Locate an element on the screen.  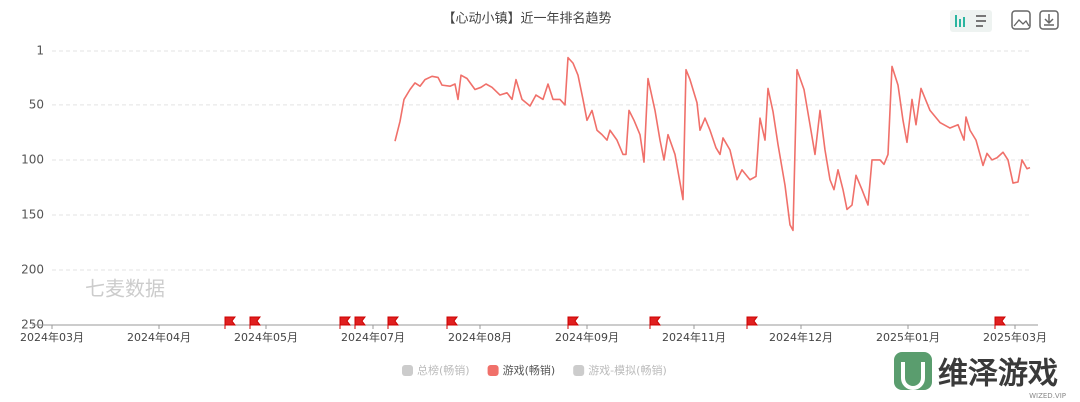
logo-icon is located at coordinates (913, 371).